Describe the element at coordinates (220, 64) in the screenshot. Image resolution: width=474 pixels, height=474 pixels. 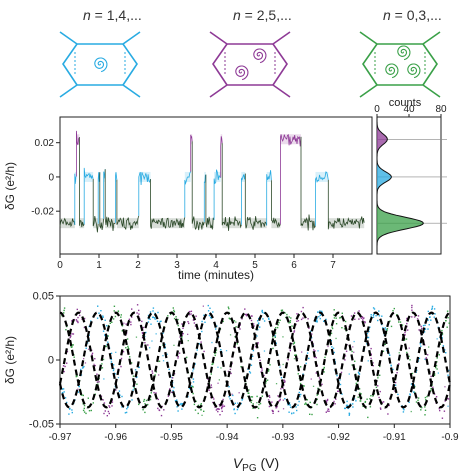
I see `dot-left-wall` at that location.